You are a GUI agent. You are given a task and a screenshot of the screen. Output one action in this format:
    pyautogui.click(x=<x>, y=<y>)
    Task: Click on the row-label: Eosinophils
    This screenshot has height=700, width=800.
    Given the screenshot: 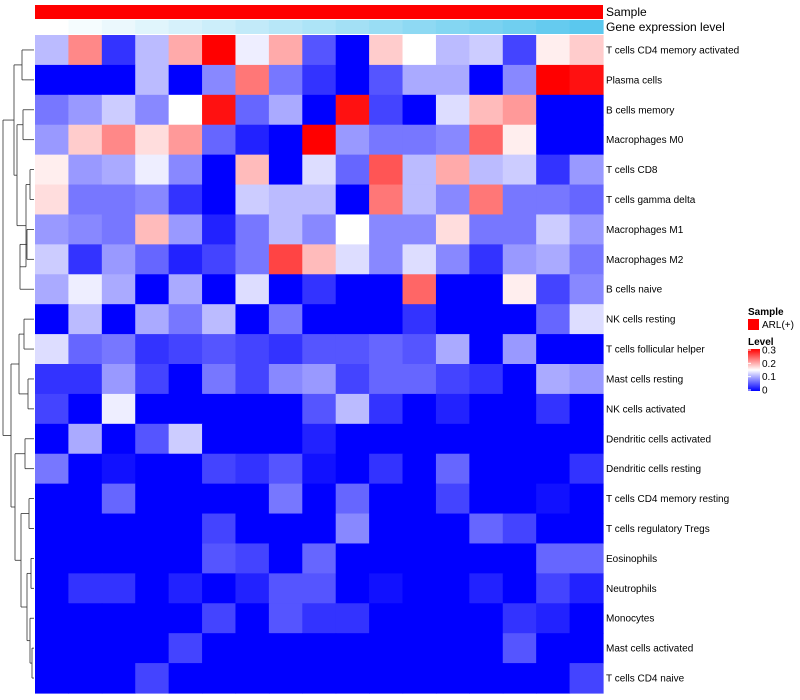 What is the action you would take?
    pyautogui.click(x=631, y=559)
    